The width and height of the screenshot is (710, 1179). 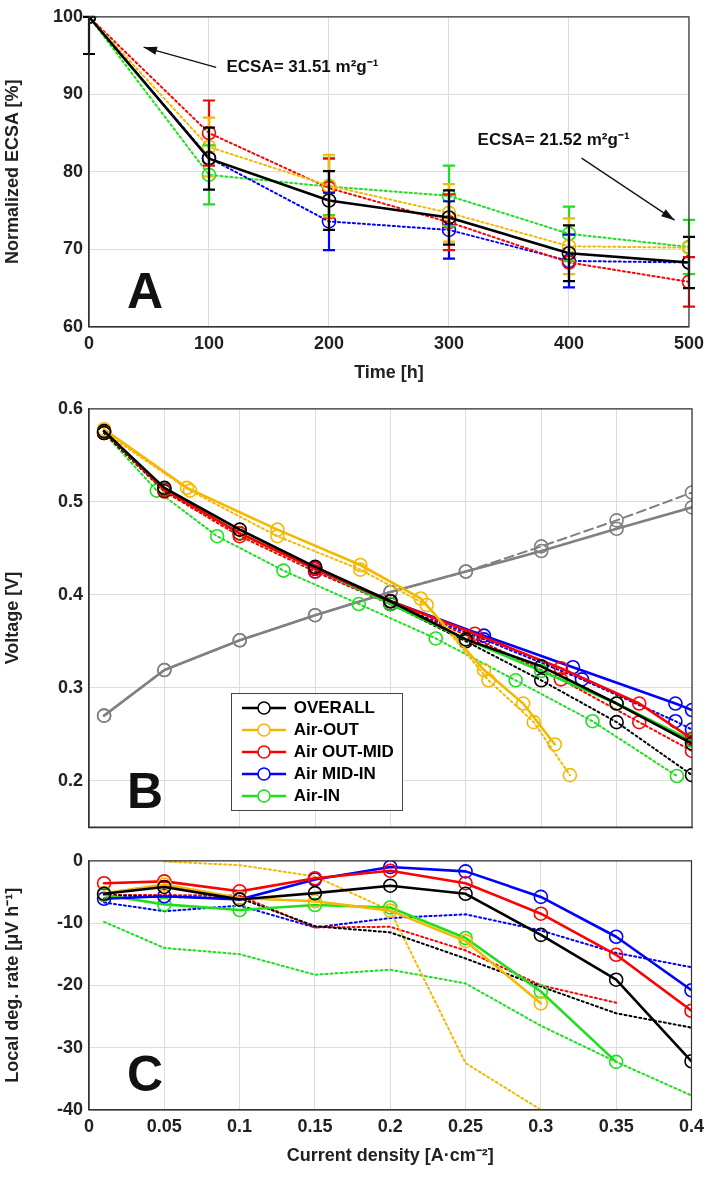 What do you see at coordinates (334, 774) in the screenshot?
I see `legend-label: Air MID-IN` at bounding box center [334, 774].